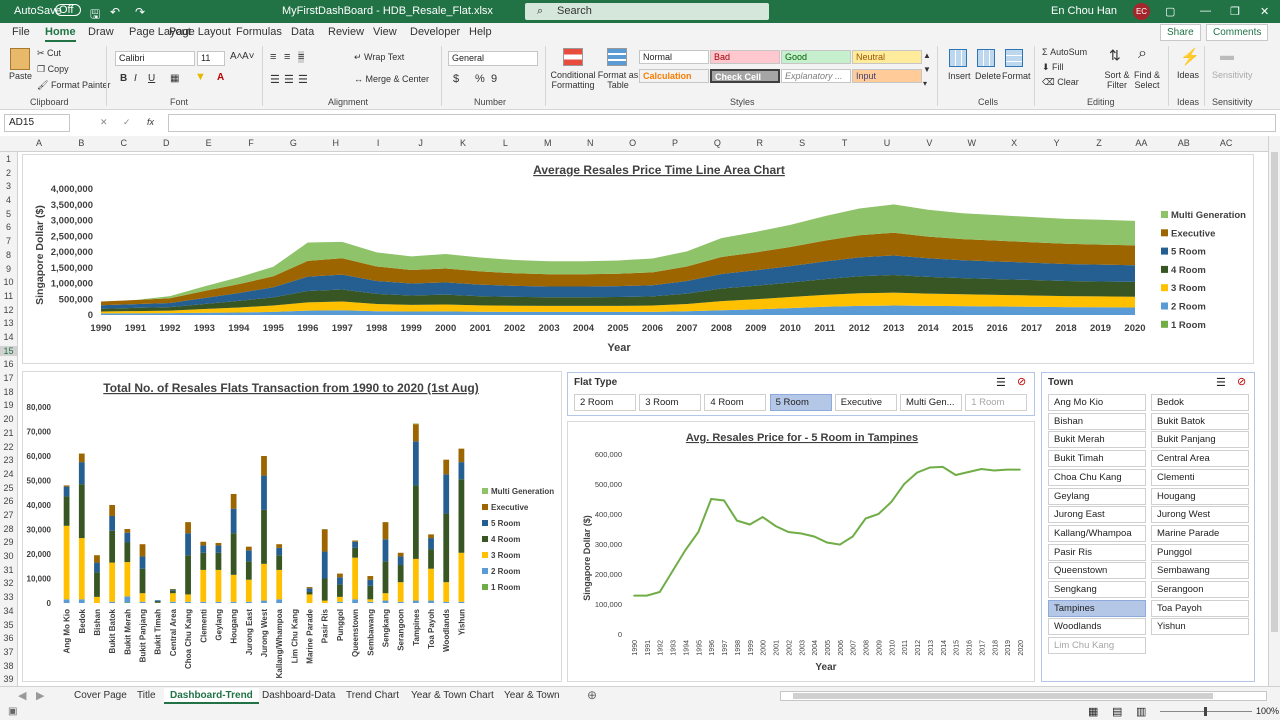 The width and height of the screenshot is (1280, 720). I want to click on row-header-2: 2, so click(8, 172).